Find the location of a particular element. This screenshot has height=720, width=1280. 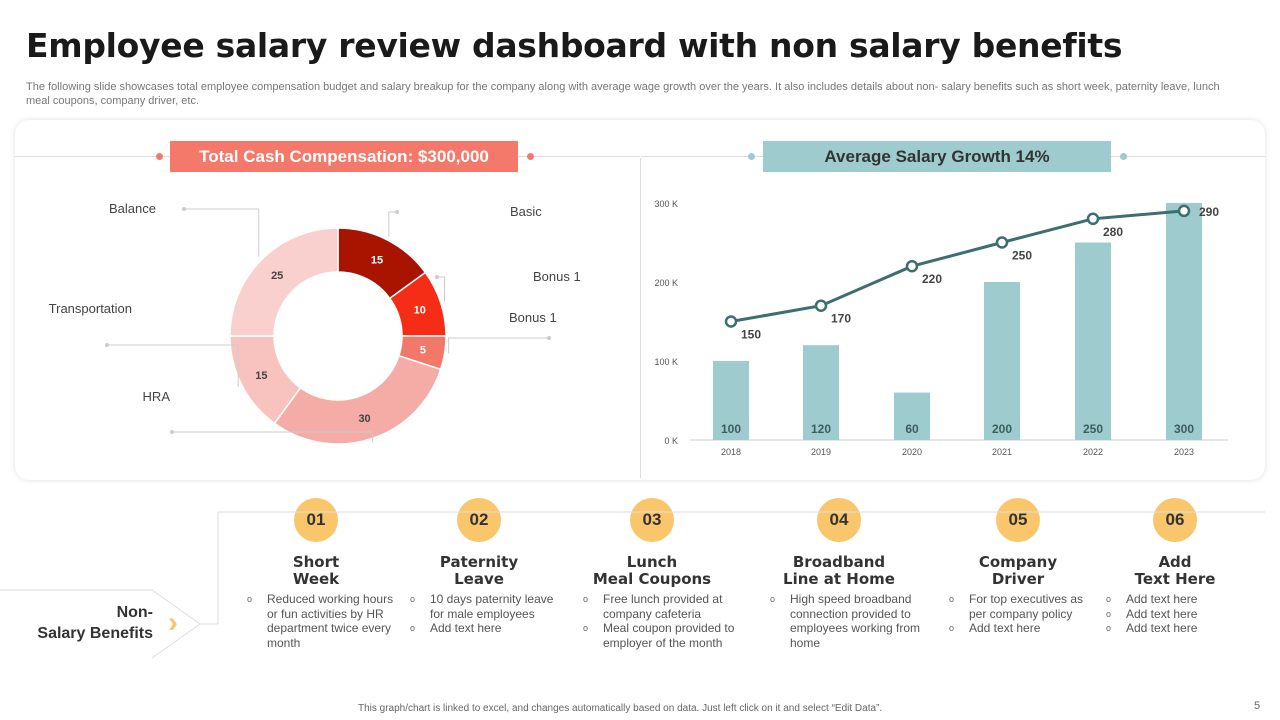

y-tick-label: 0 K is located at coordinates (671, 441).